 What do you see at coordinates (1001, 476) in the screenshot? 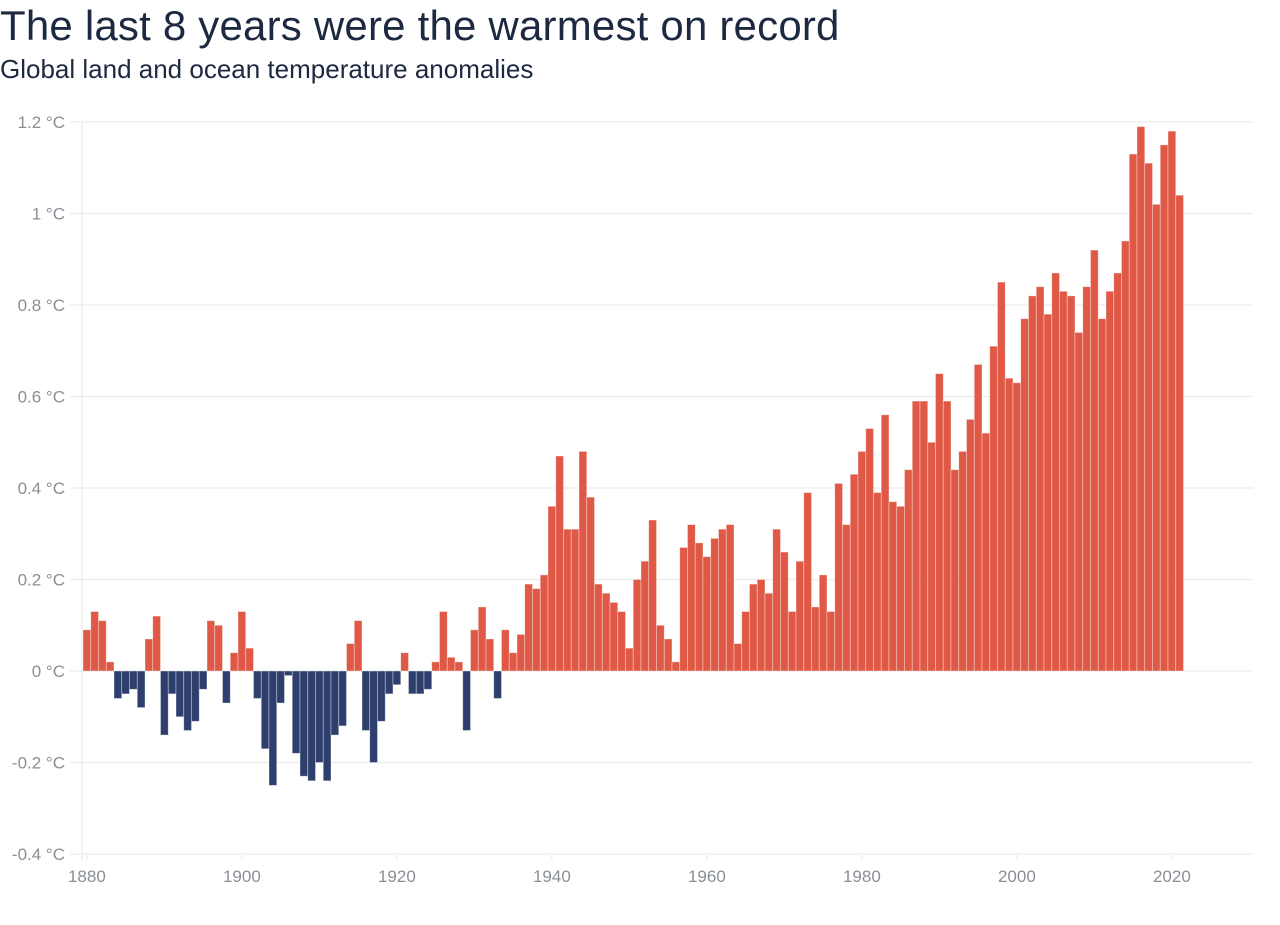
I see `bar-1998` at bounding box center [1001, 476].